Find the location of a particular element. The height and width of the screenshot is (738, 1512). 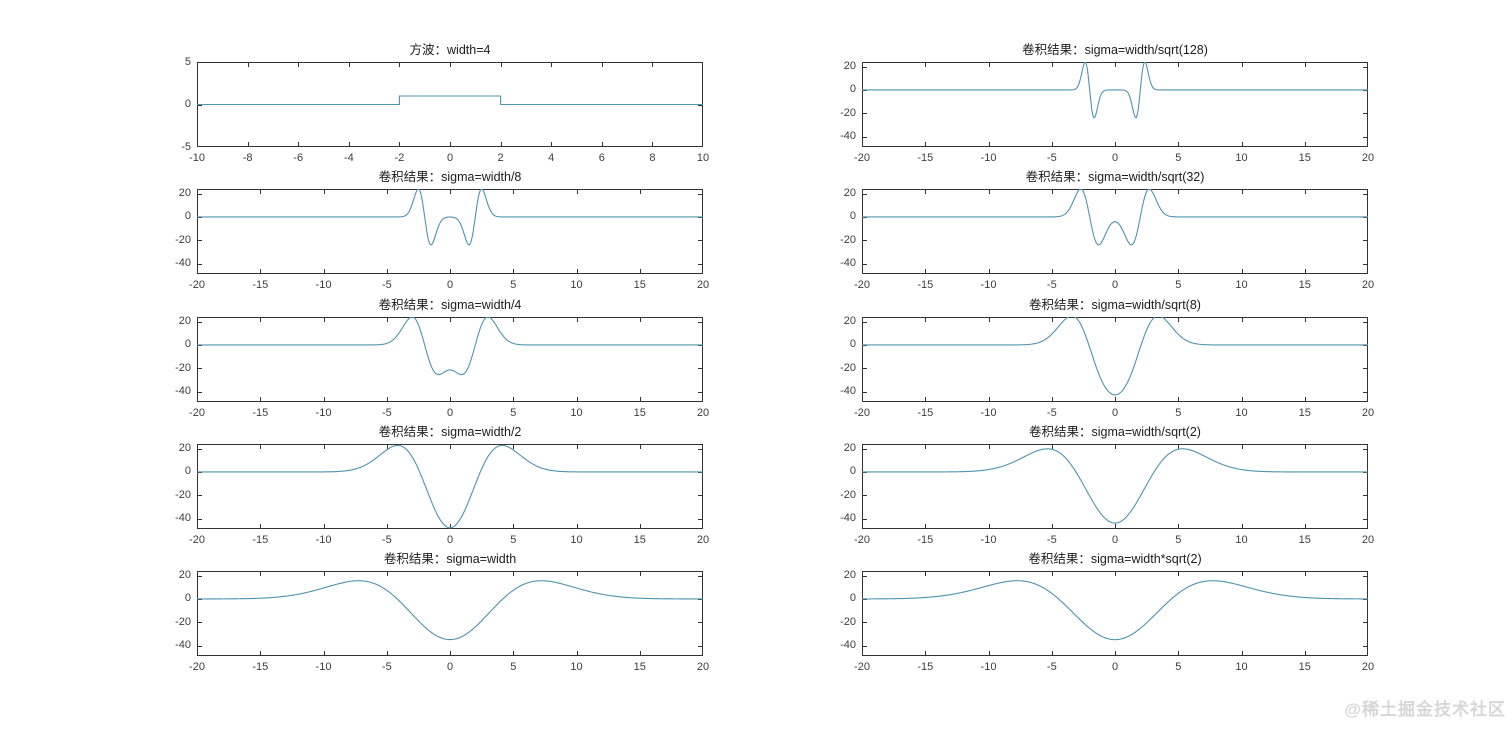

x-tick-label: -8 is located at coordinates (247, 158).